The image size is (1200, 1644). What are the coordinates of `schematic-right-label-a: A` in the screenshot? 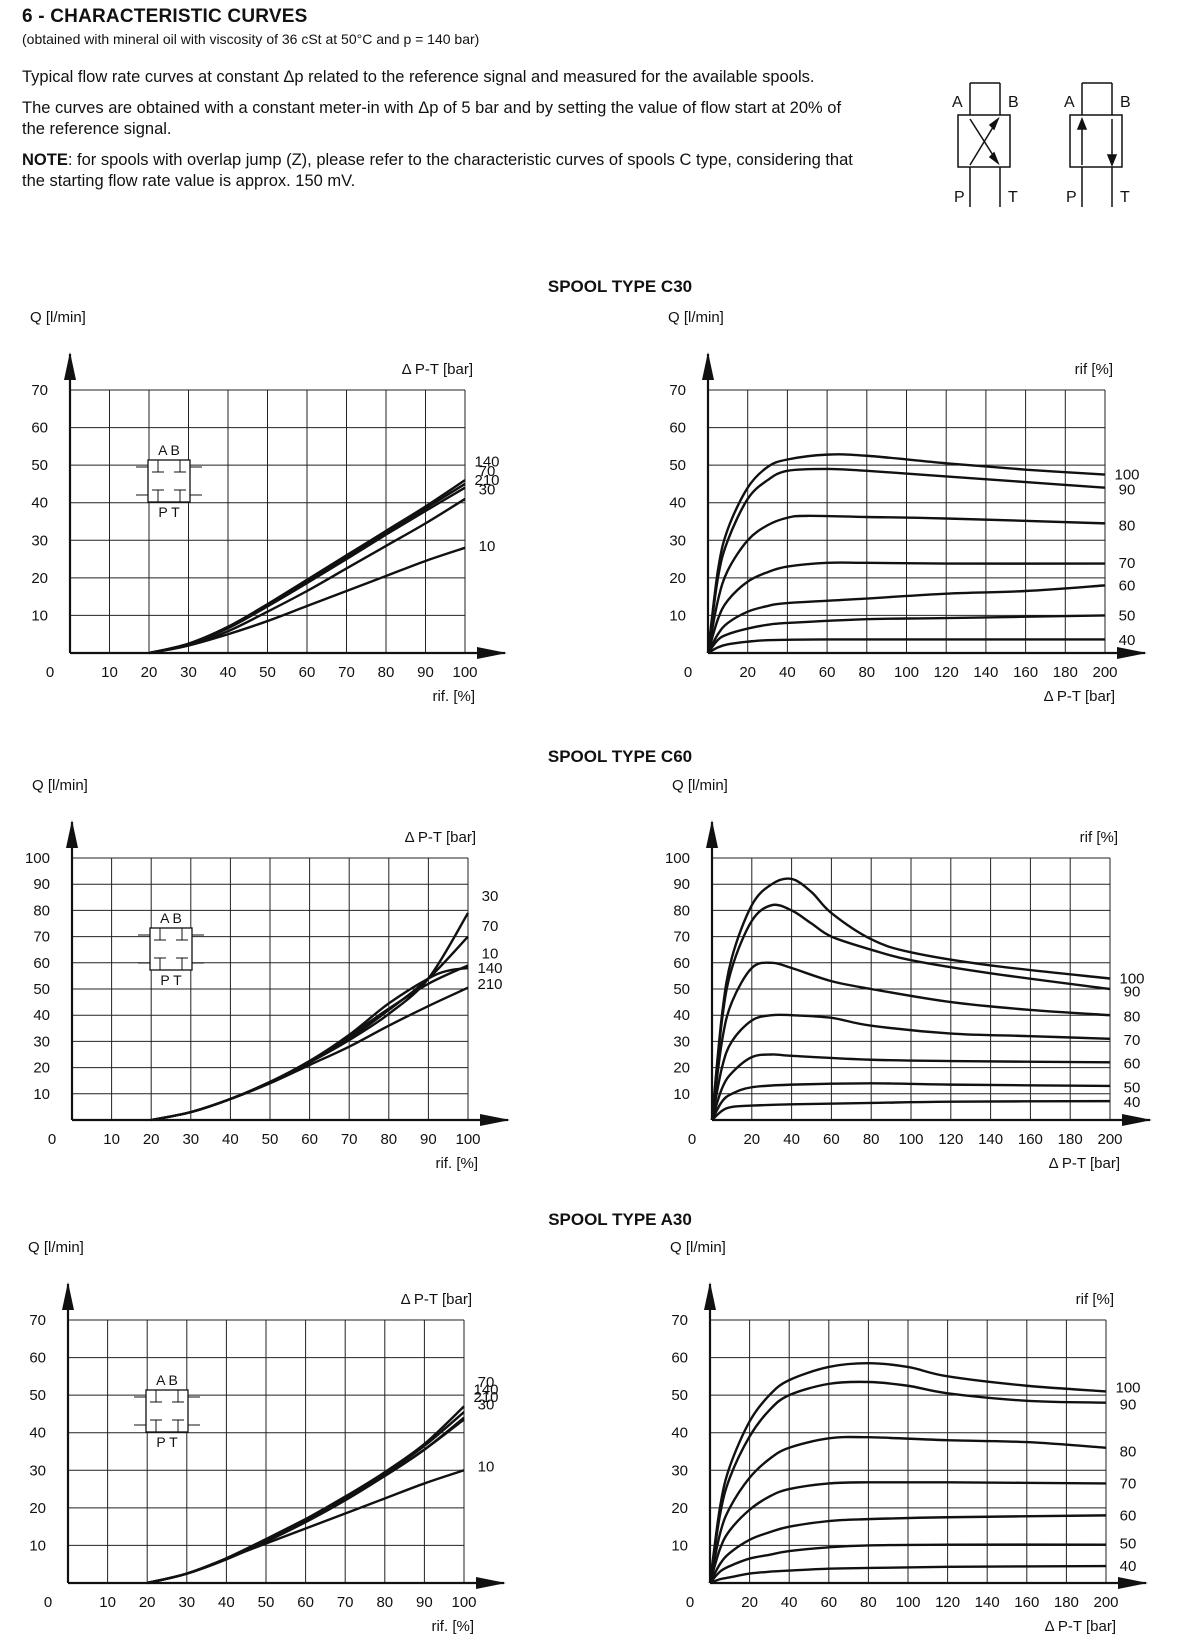 It's located at (1069, 102).